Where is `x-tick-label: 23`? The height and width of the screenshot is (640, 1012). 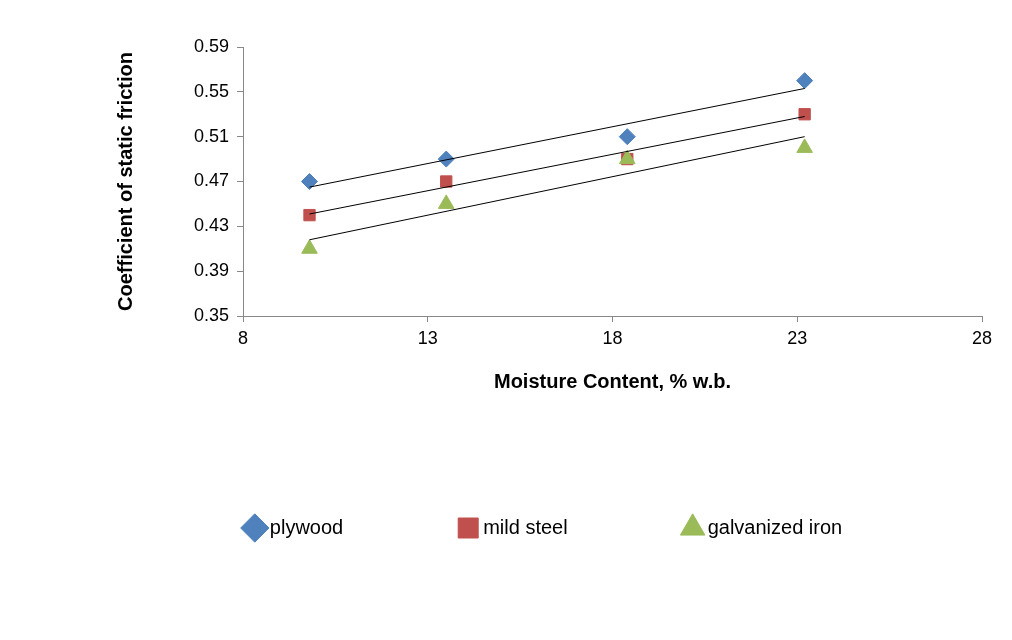 x-tick-label: 23 is located at coordinates (797, 337).